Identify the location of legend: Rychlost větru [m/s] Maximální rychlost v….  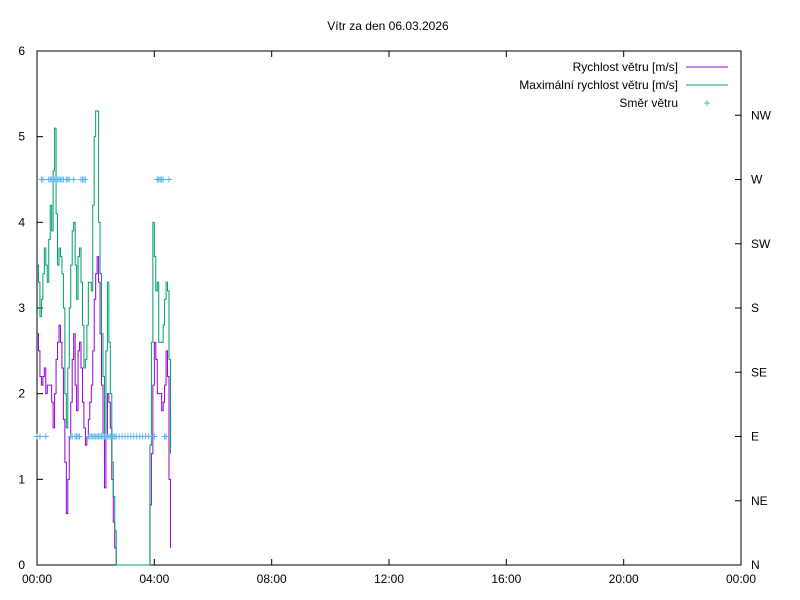
(623, 85).